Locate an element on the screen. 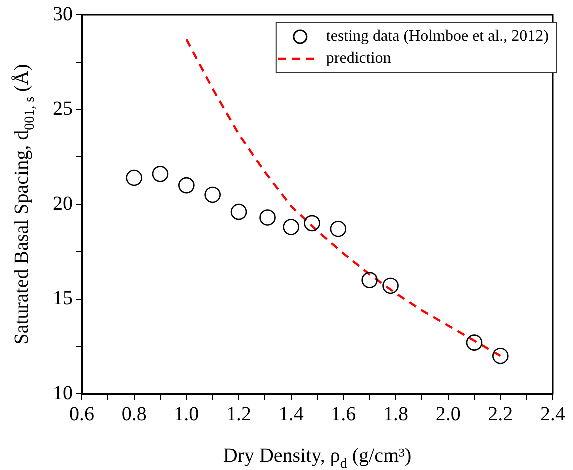 This screenshot has height=470, width=573. x-tick-label: 1.6 is located at coordinates (343, 414).